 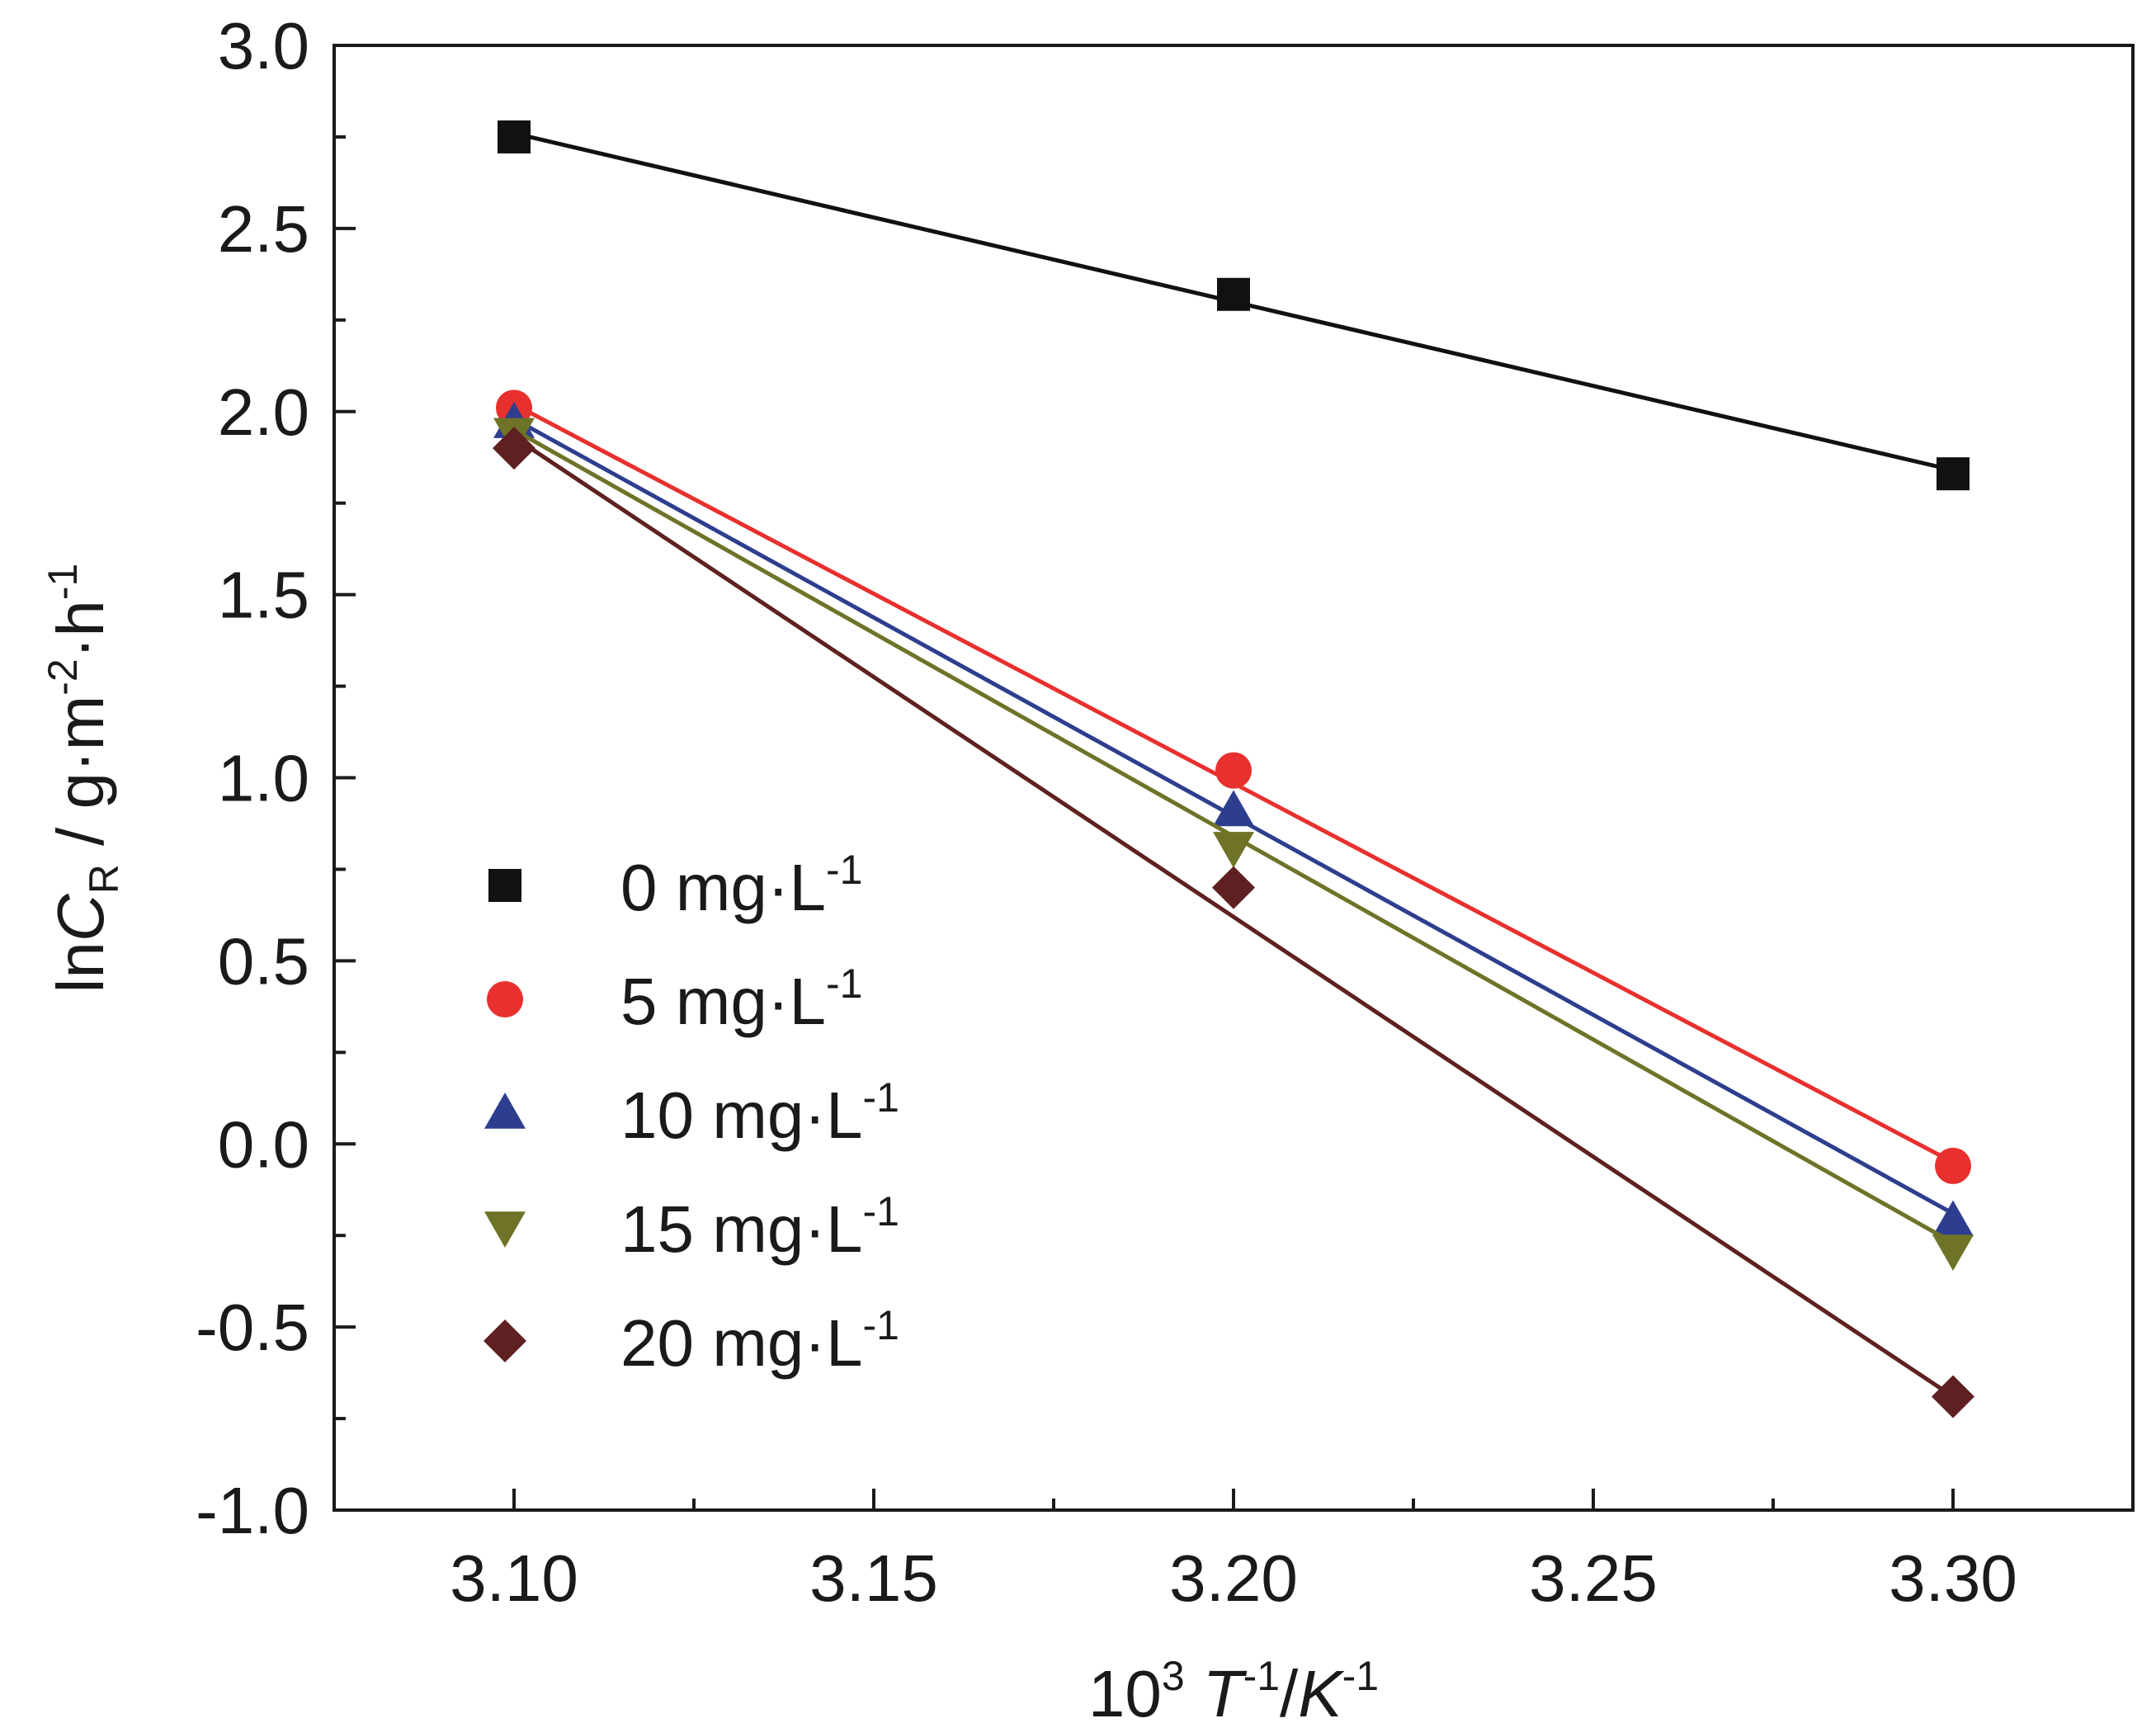 What do you see at coordinates (1593, 1578) in the screenshot?
I see `x-tick-label: 3.25` at bounding box center [1593, 1578].